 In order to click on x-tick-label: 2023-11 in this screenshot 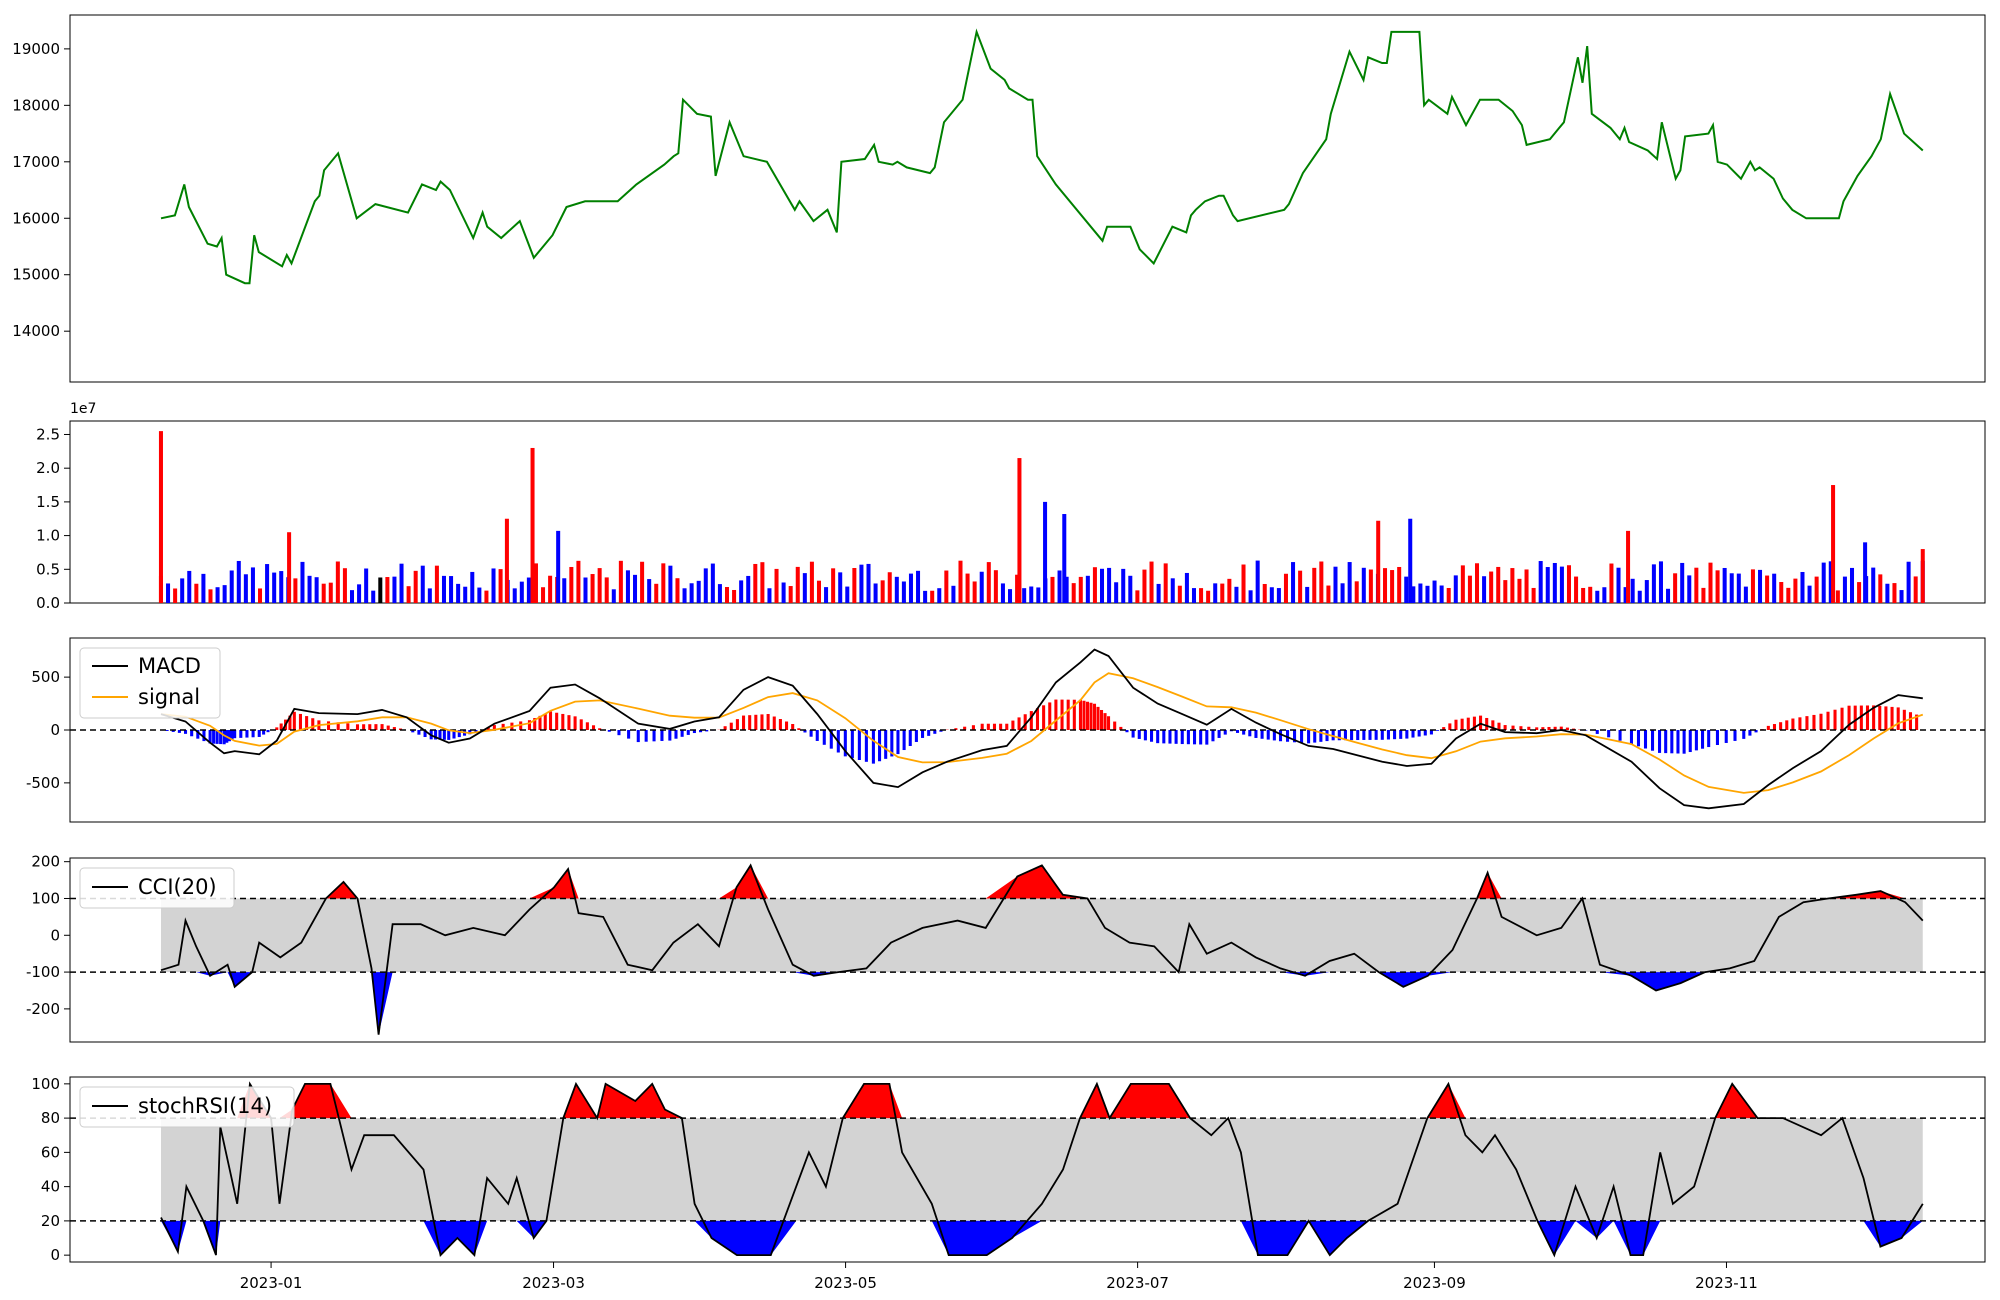, I will do `click(1726, 1283)`.